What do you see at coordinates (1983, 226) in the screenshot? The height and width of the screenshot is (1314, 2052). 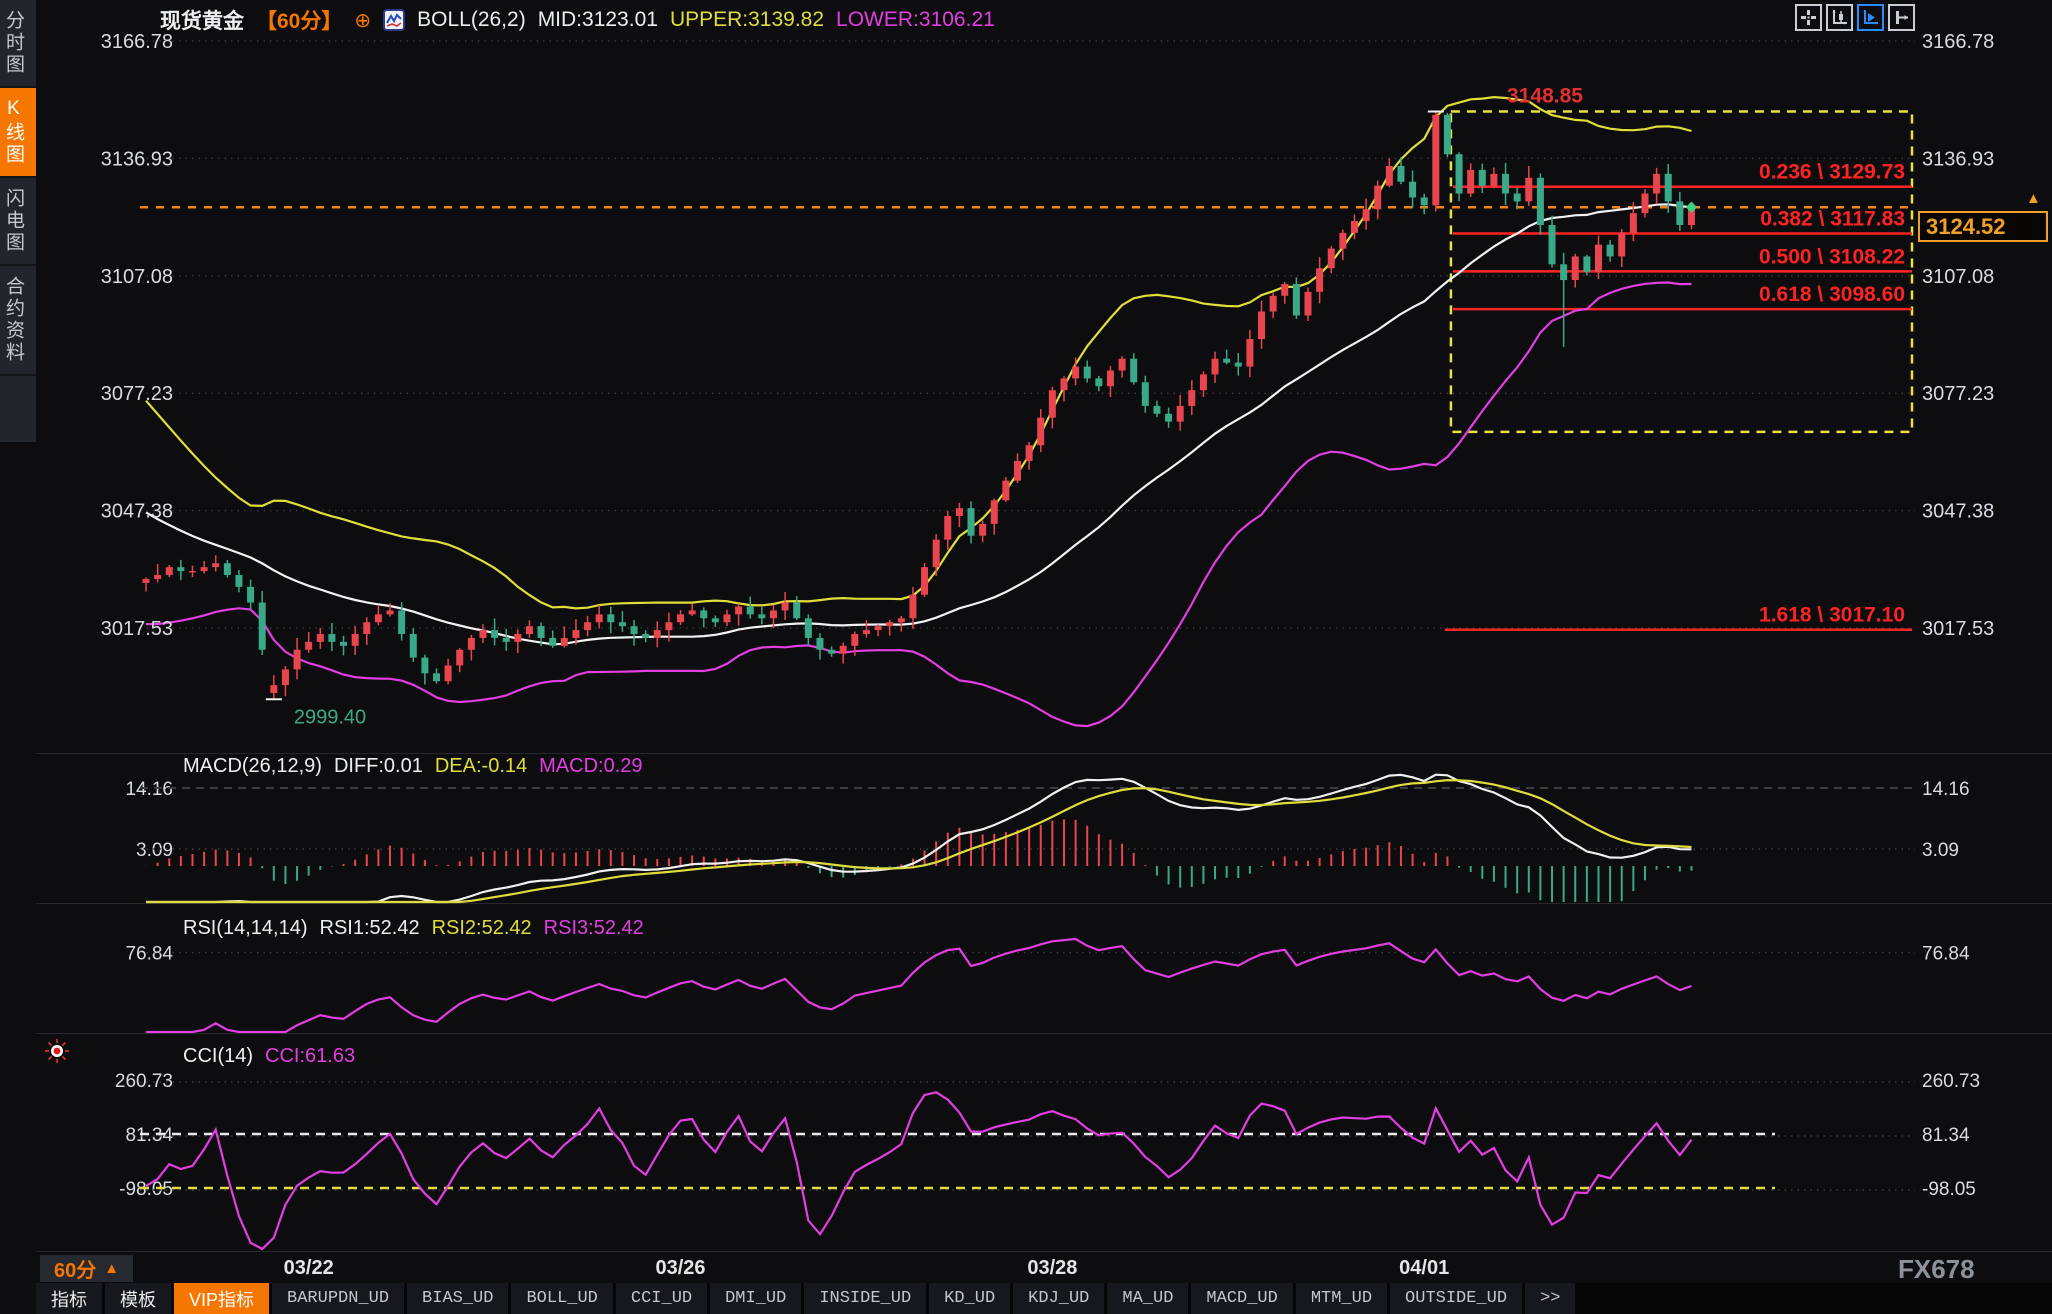 I see `current-price-box: 3124.52` at bounding box center [1983, 226].